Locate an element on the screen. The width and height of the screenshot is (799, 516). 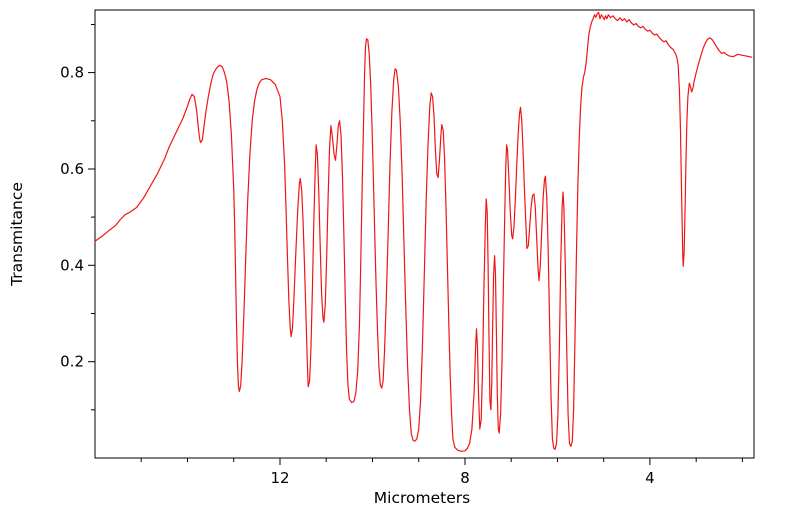
y-axis-label: Transmitance is located at coordinates (17, 234).